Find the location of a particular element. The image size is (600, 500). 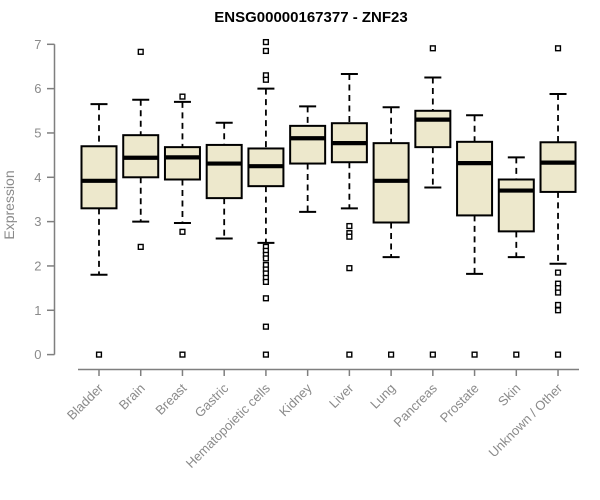

box-group-gastric is located at coordinates (224, 180).